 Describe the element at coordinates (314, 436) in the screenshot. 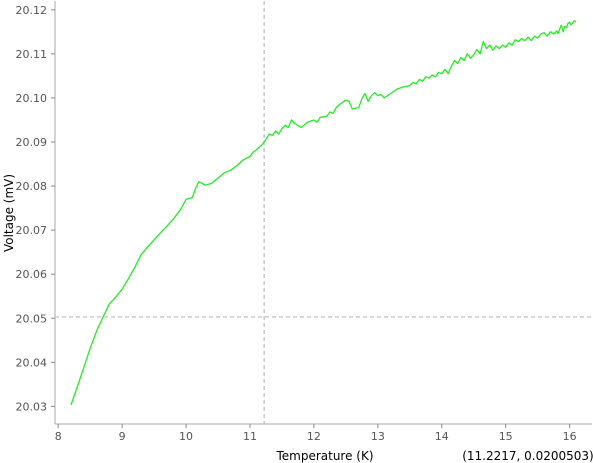

I see `x-tick-label: 12` at that location.